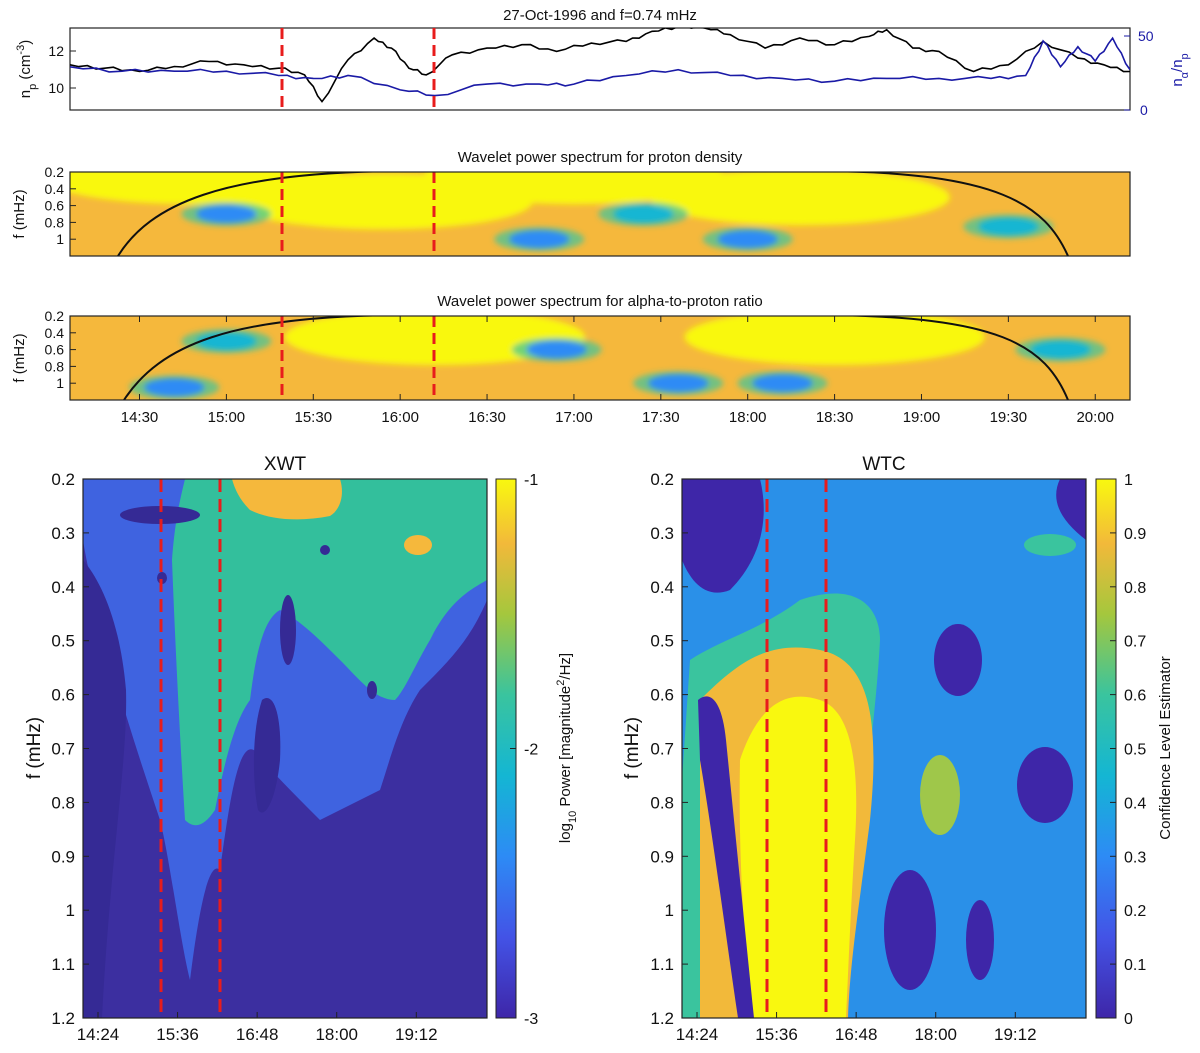 Image resolution: width=1200 pixels, height=1053 pixels. Describe the element at coordinates (883, 464) in the screenshot. I see `panel-wtc-title: WTC` at that location.